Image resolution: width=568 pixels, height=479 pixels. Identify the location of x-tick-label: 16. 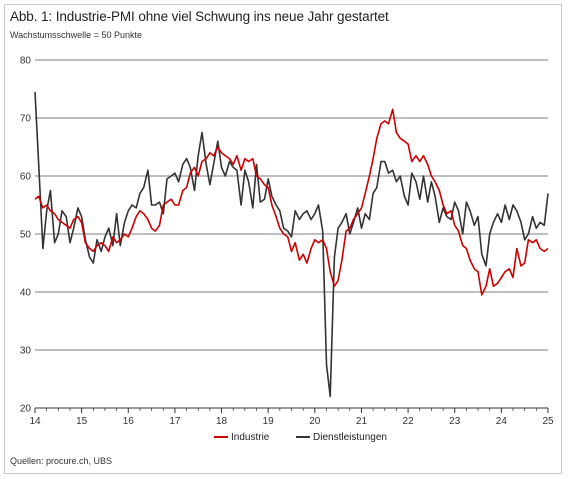
(129, 421).